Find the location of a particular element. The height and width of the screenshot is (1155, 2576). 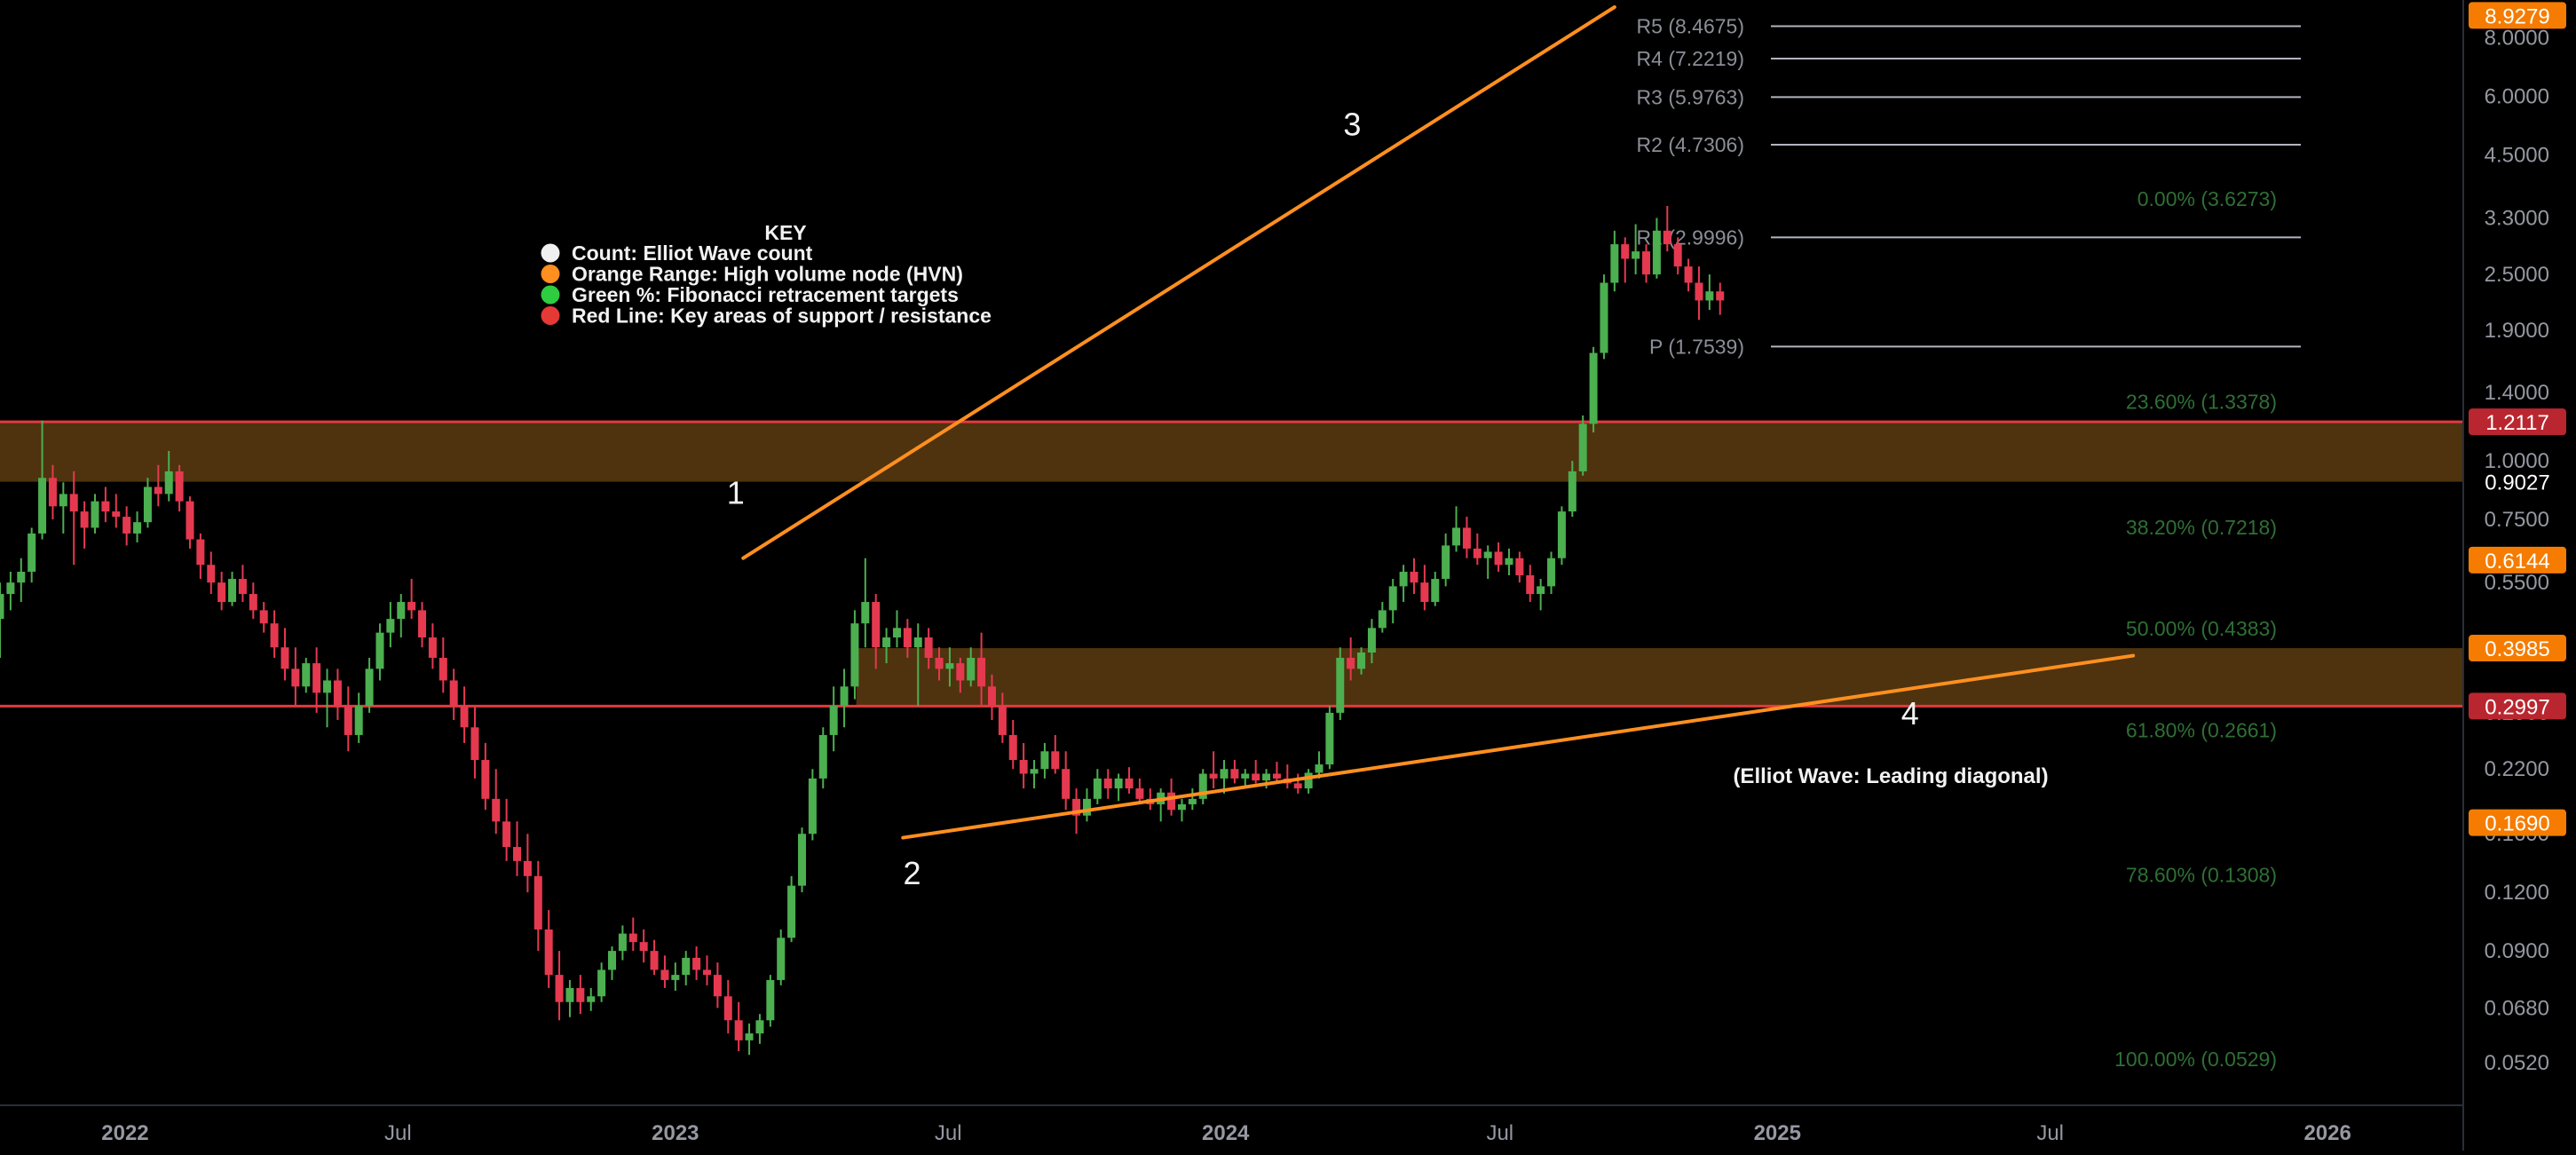

x-tick-label: Jul is located at coordinates (948, 1133).